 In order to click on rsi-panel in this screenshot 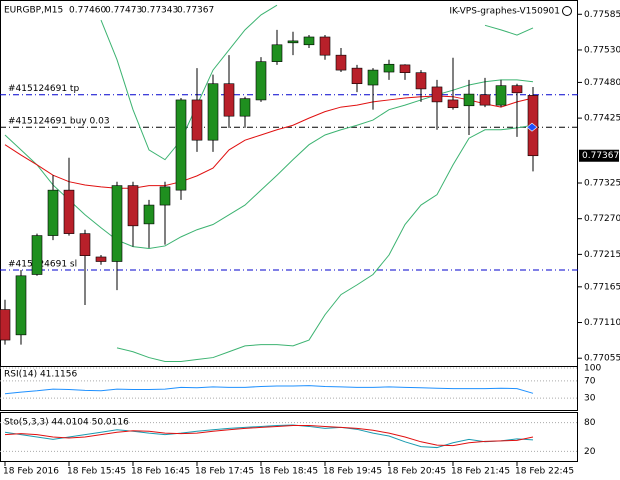, I will do `click(289, 388)`.